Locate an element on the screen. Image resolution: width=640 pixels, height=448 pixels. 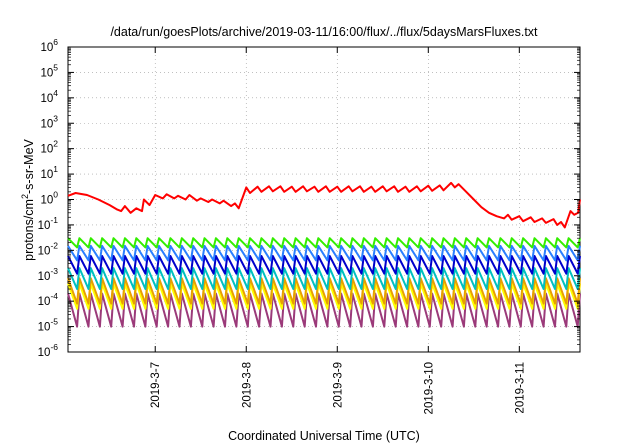
x-axis-label: Coordinated Universal Time (UTC) is located at coordinates (324, 436).